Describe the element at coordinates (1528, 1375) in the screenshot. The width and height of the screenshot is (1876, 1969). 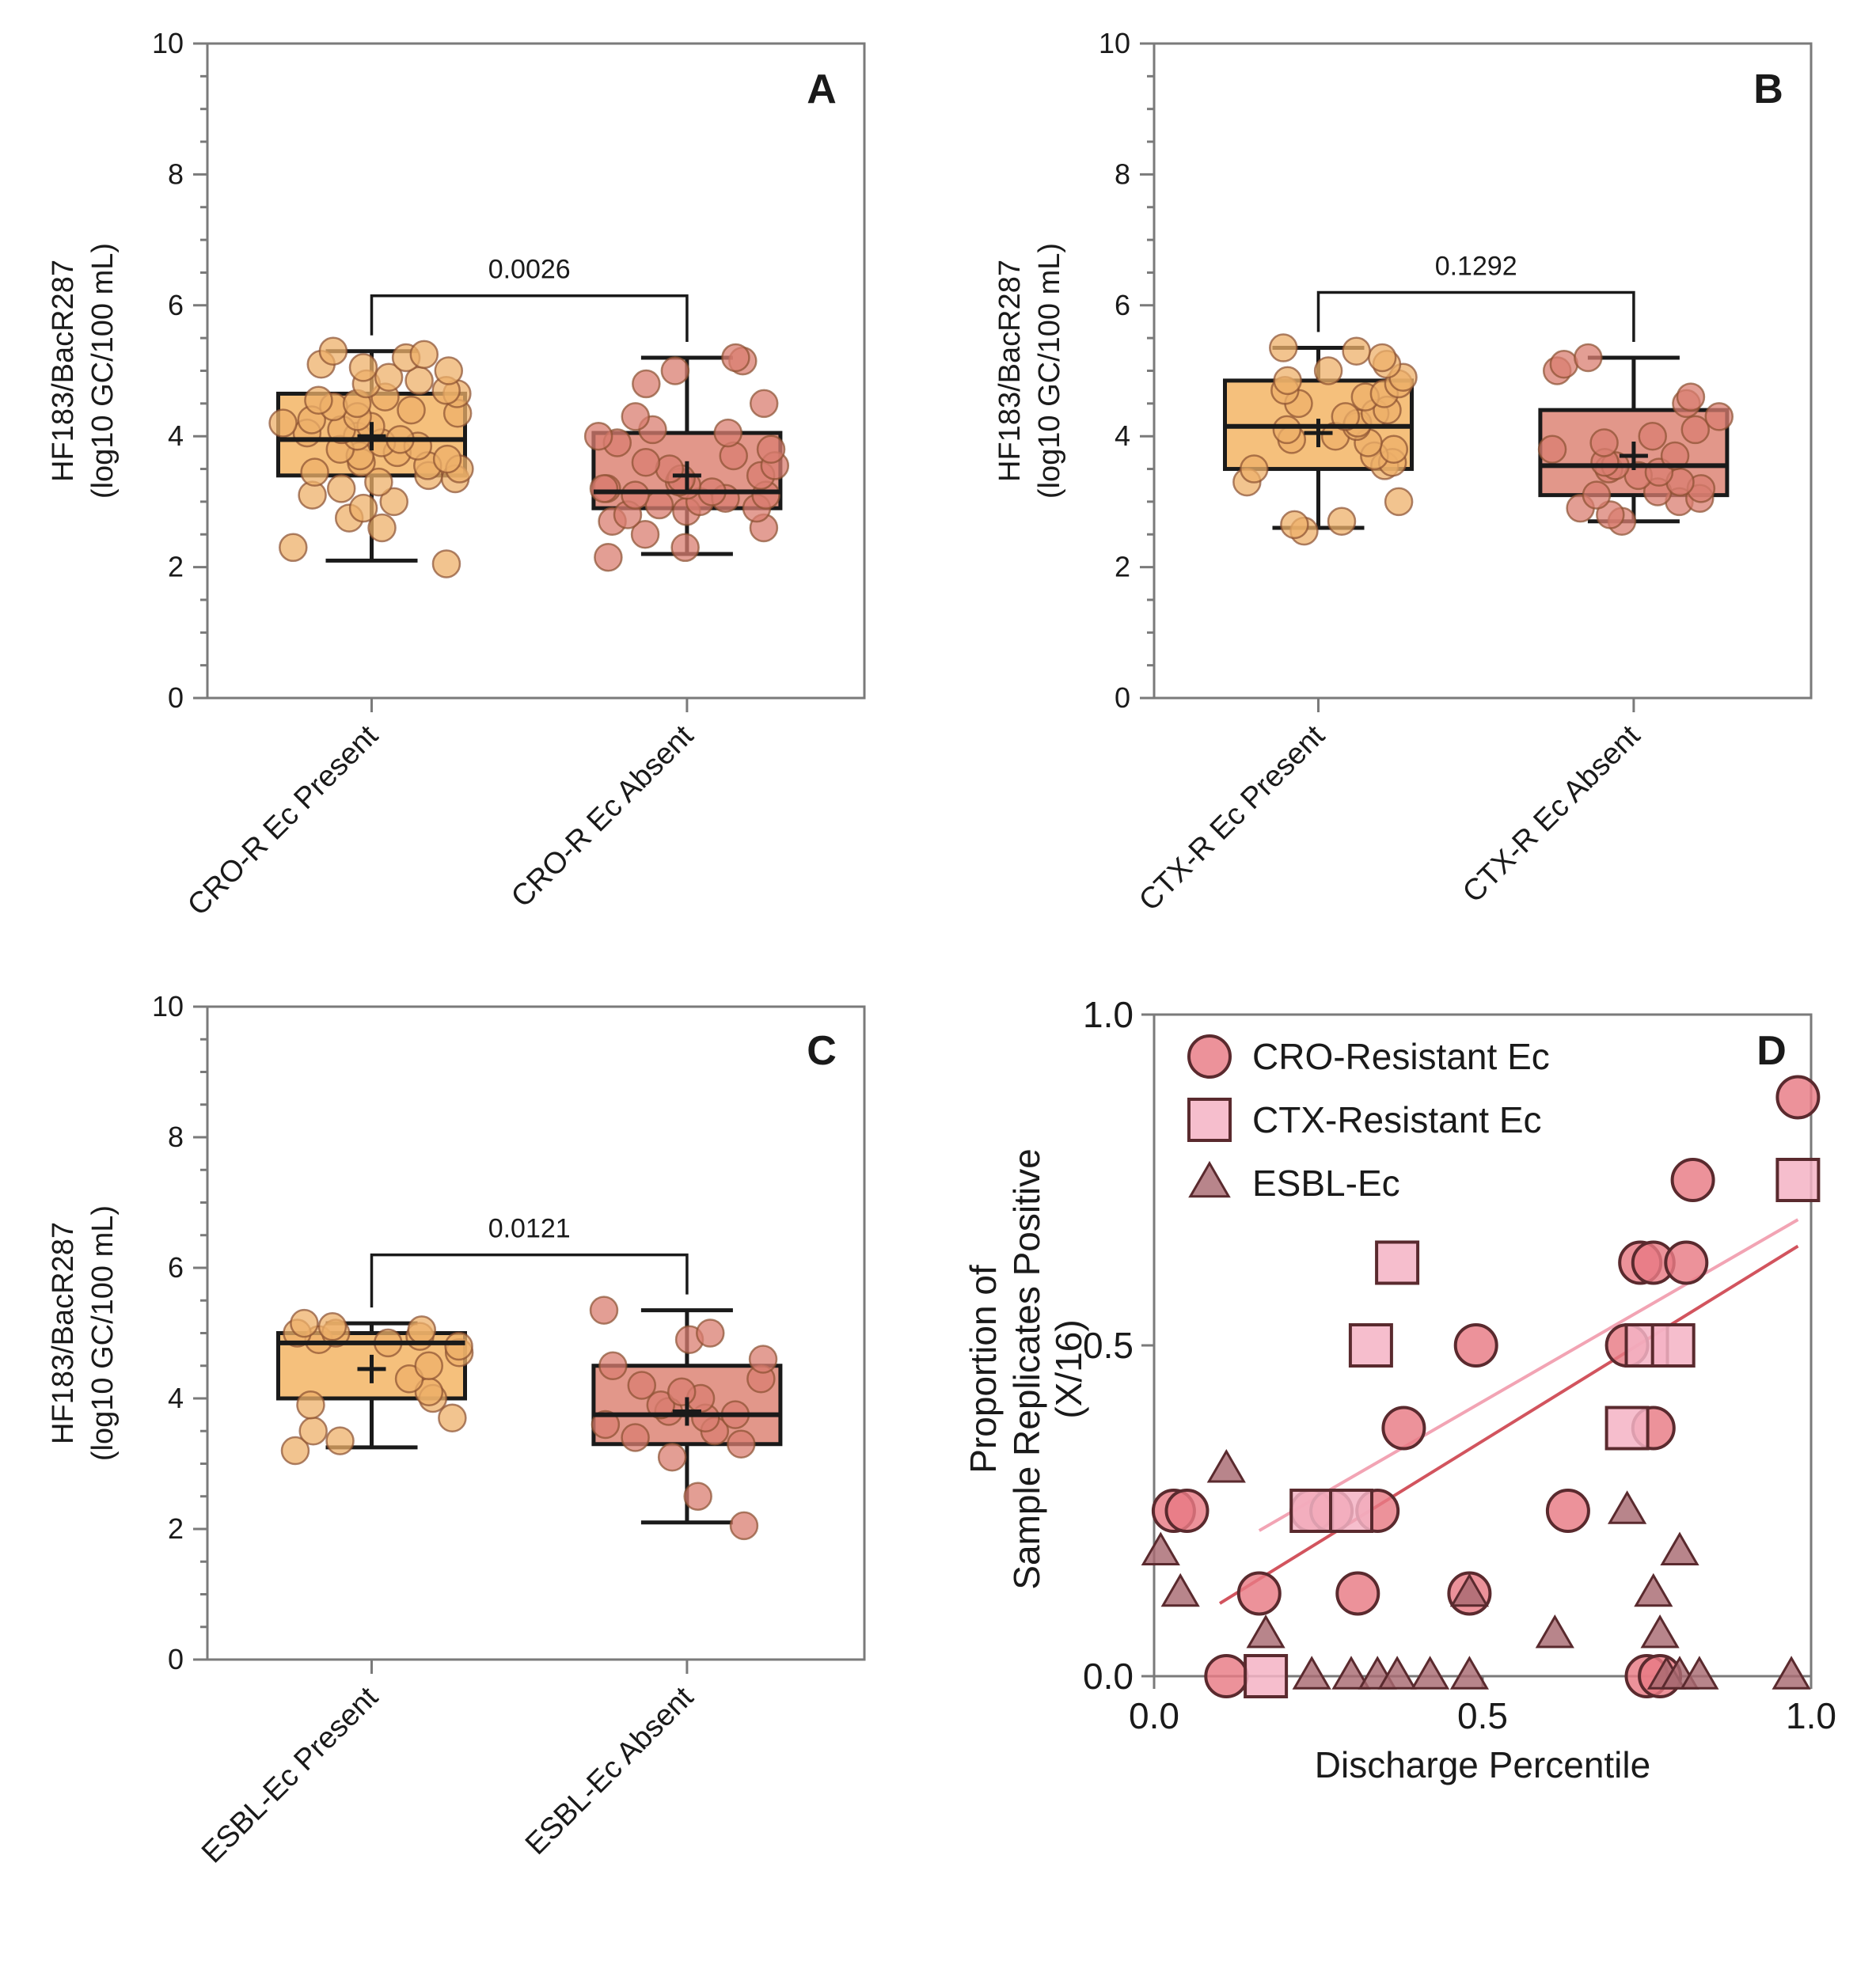
I see `regression-line` at that location.